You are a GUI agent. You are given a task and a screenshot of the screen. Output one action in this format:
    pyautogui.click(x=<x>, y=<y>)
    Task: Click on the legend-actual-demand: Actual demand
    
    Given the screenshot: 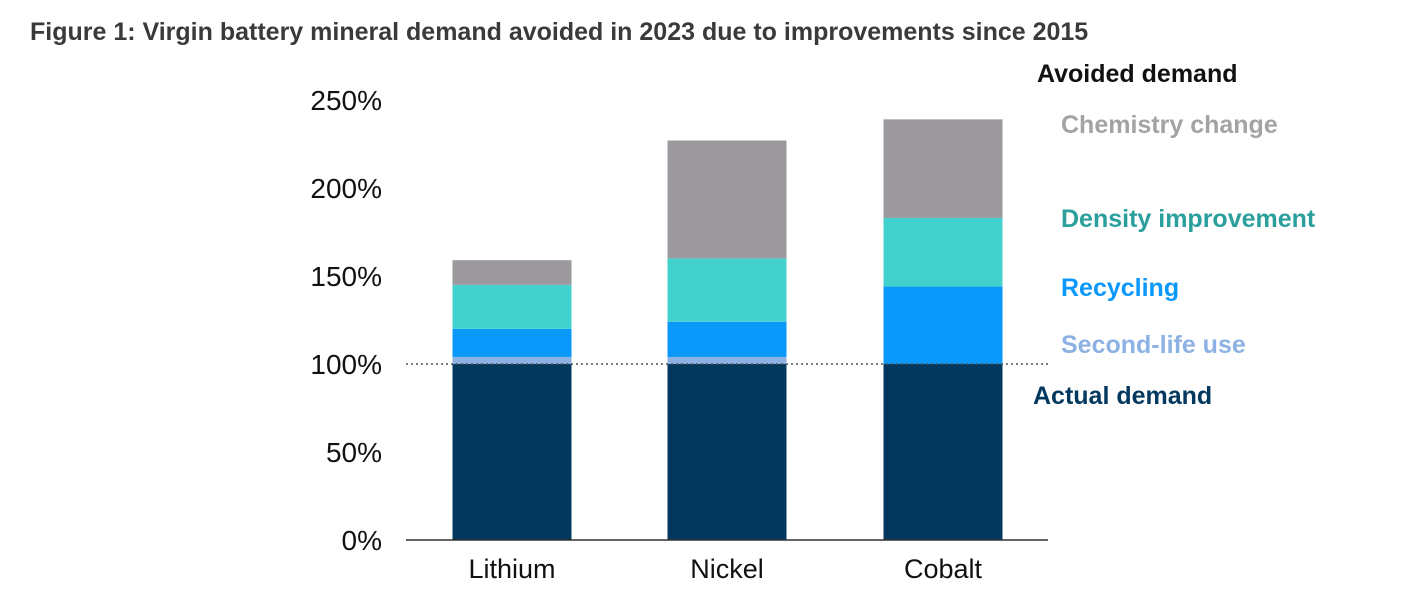 What is the action you would take?
    pyautogui.click(x=1122, y=396)
    